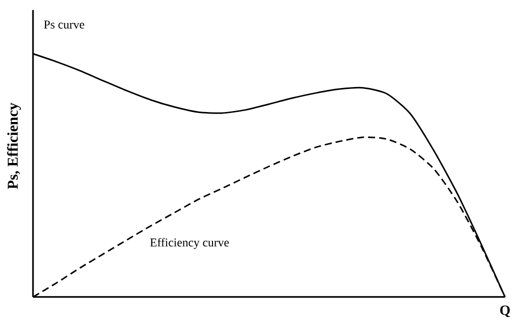 This screenshot has height=336, width=523. What do you see at coordinates (14, 146) in the screenshot?
I see `y-axis-title: Ps, Efficiency` at bounding box center [14, 146].